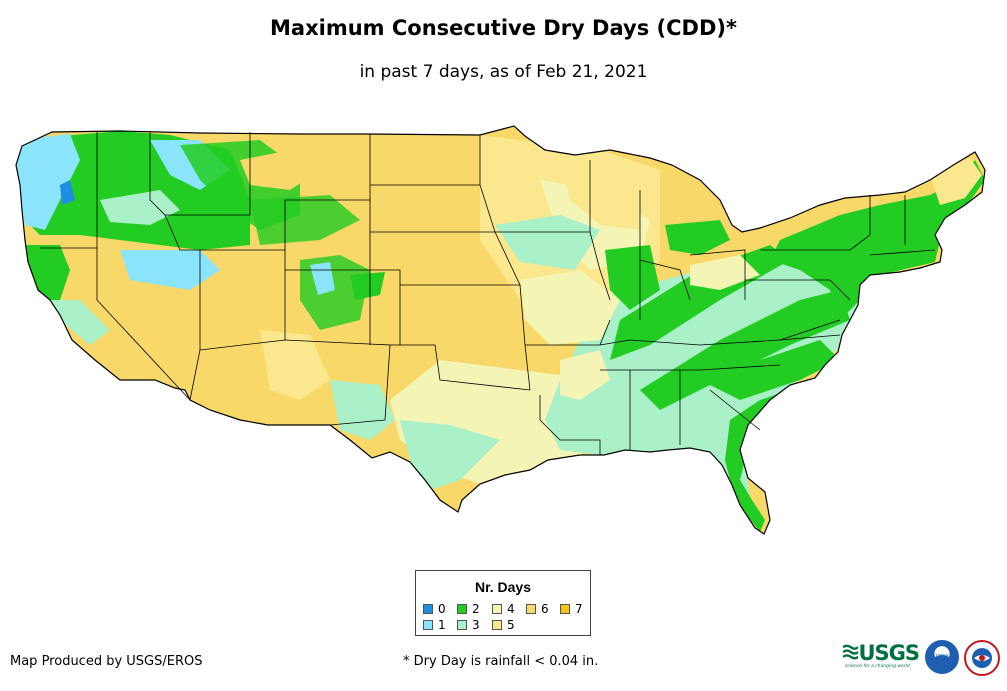 Image resolution: width=1007 pixels, height=691 pixels. I want to click on legend-label-4: 4, so click(511, 609).